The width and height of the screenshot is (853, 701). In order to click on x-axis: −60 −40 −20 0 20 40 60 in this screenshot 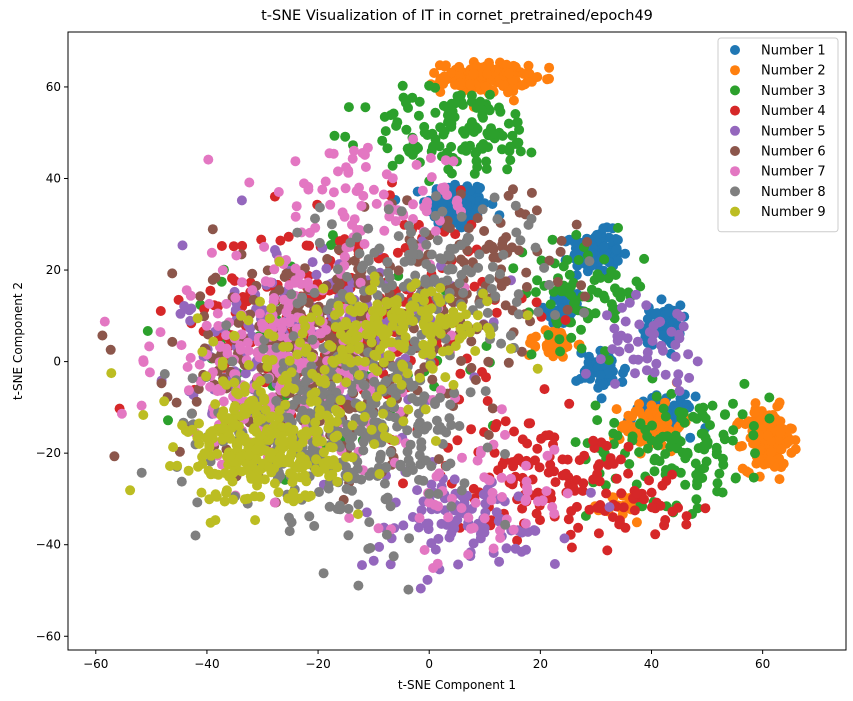, I will do `click(426, 660)`.